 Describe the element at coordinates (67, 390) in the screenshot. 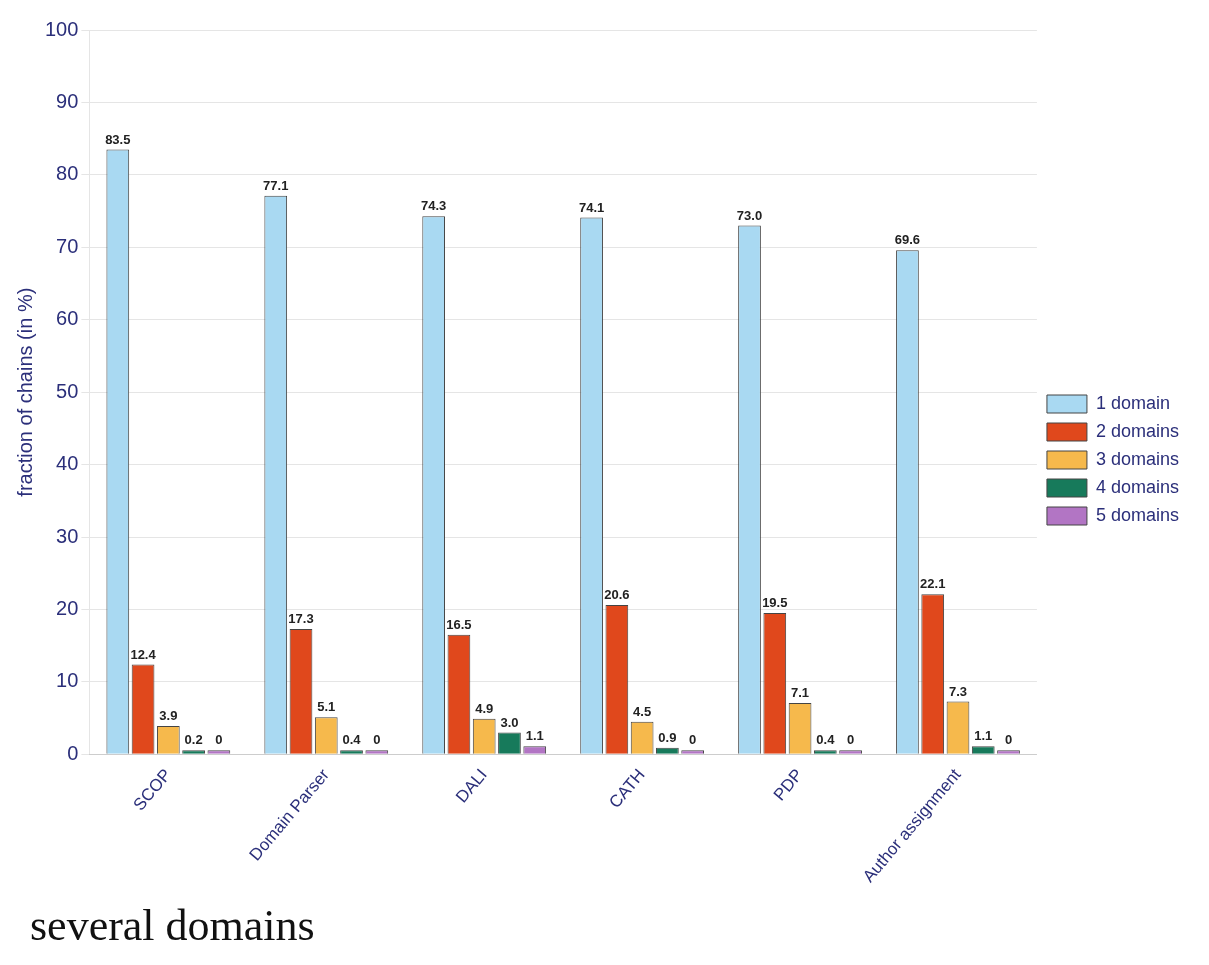

I see `y-tick-label: 50` at that location.